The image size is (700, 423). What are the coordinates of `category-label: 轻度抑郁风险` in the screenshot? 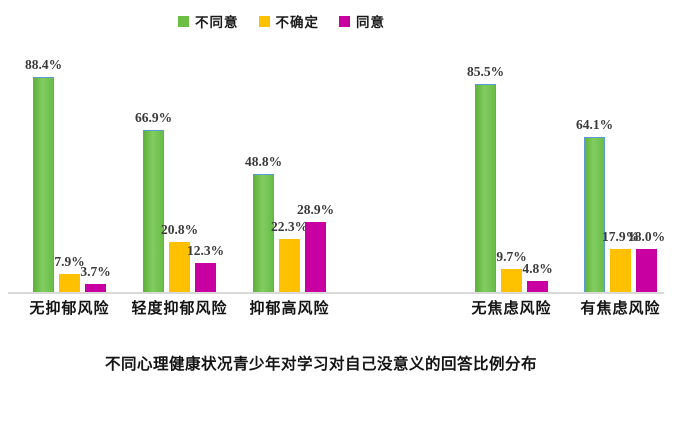 It's located at (179, 308).